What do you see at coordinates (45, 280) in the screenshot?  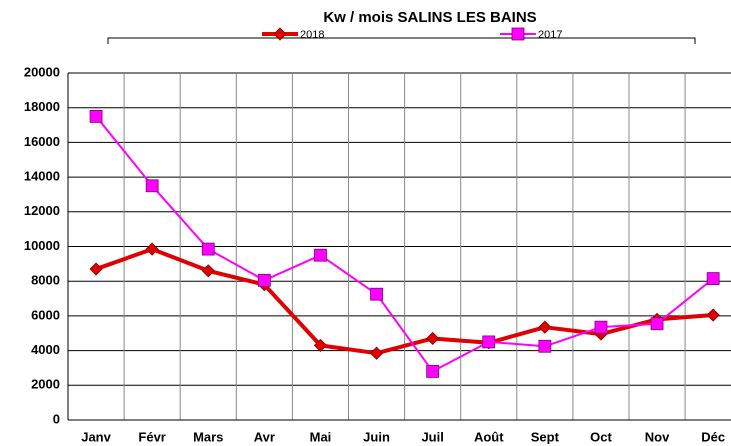 I see `y-tick-label: 8000` at bounding box center [45, 280].